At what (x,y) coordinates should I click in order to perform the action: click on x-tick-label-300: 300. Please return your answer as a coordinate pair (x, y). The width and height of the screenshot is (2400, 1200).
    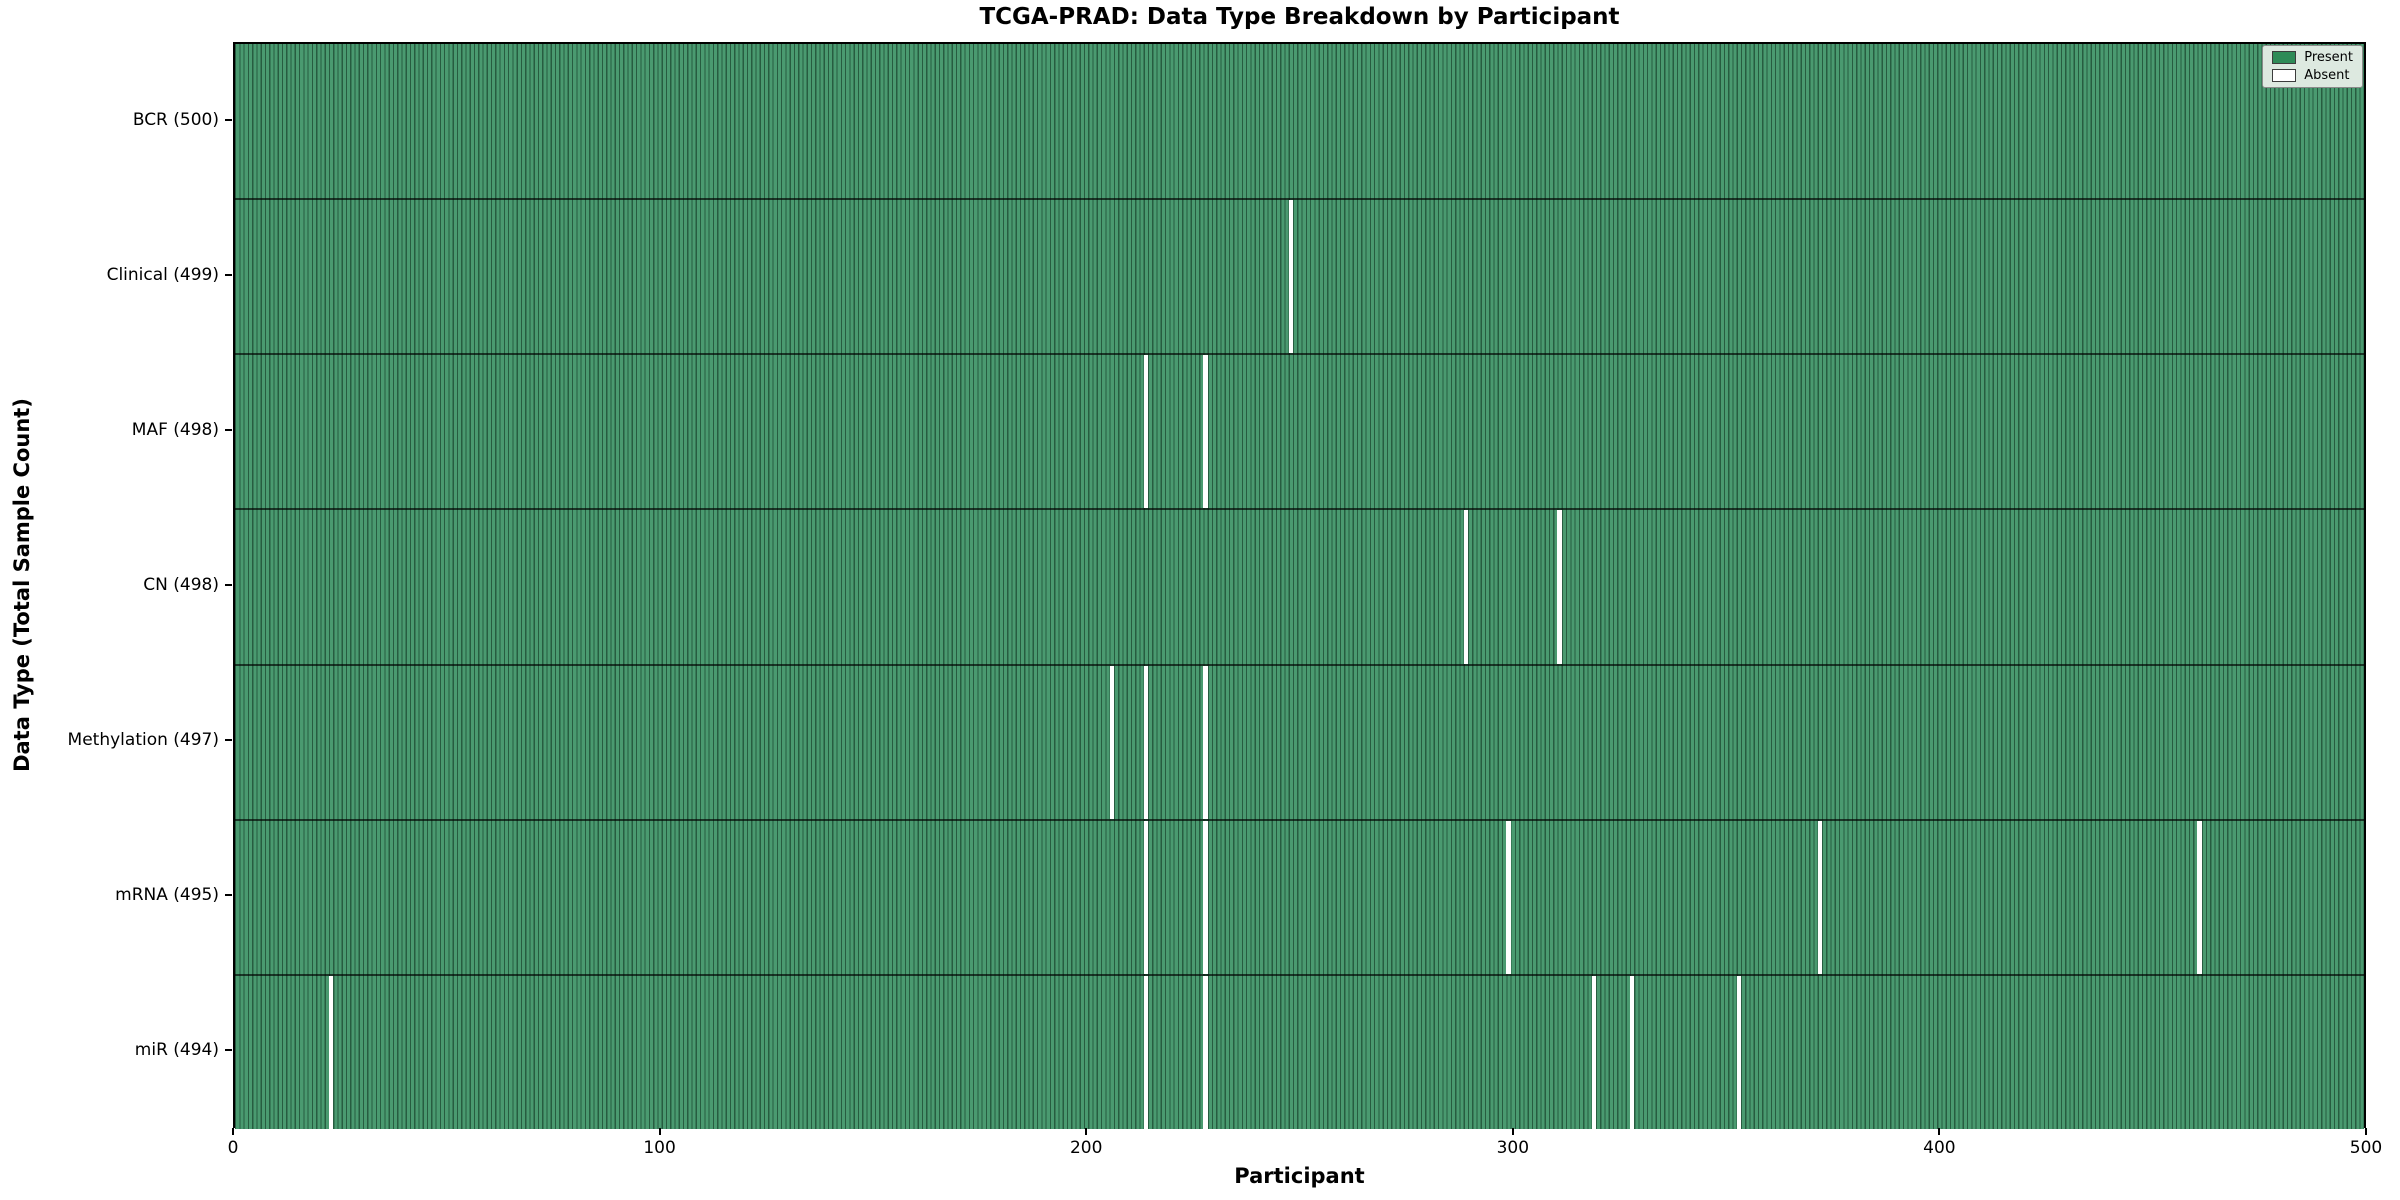
    Looking at the image, I should click on (1513, 1148).